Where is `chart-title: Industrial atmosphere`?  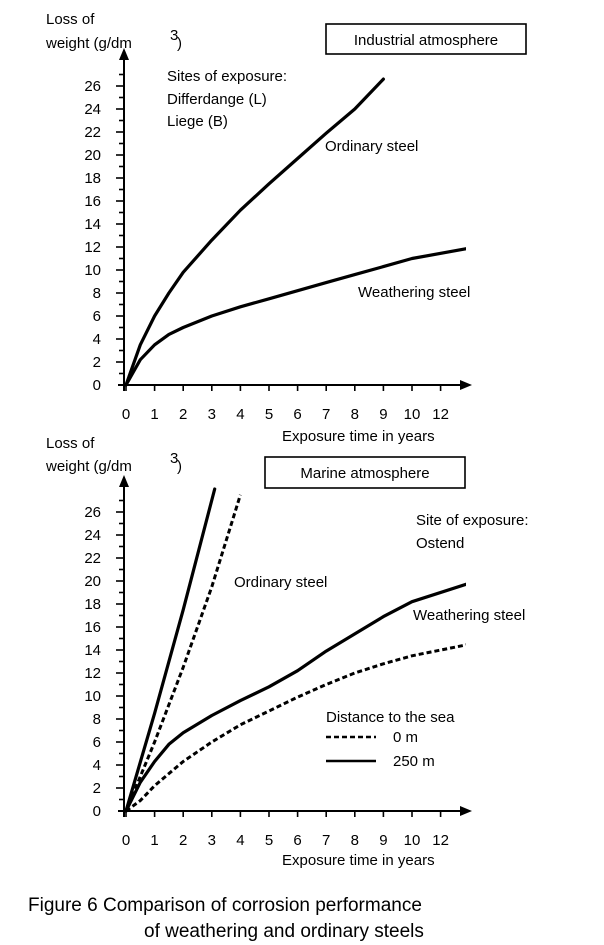
chart-title: Industrial atmosphere is located at coordinates (426, 40).